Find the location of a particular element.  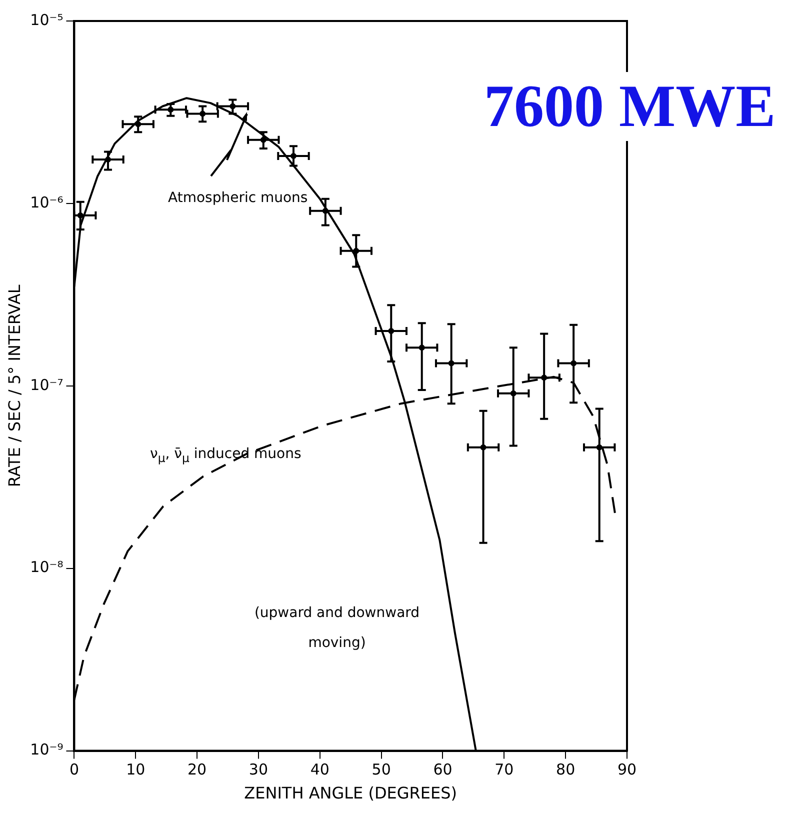

x-tick-label: 50 is located at coordinates (381, 769).